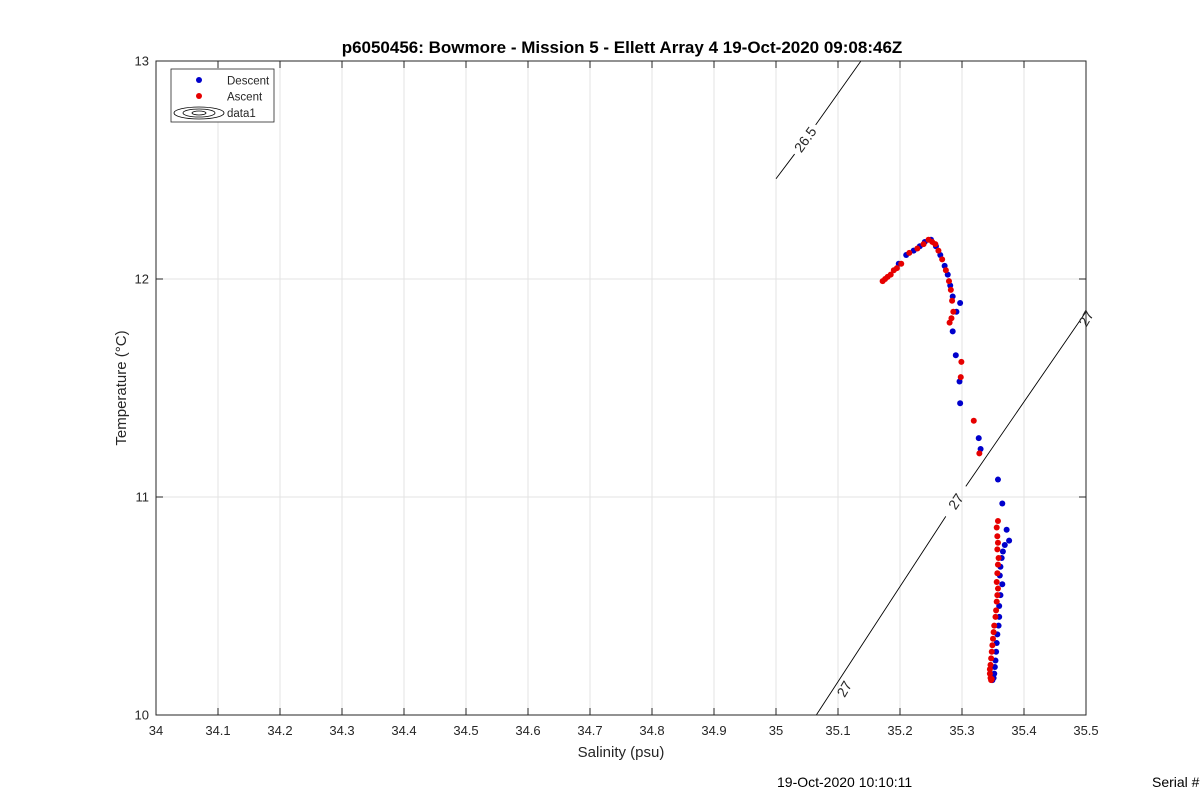  Describe the element at coordinates (217, 730) in the screenshot. I see `x-tick-label: 34.1` at that location.